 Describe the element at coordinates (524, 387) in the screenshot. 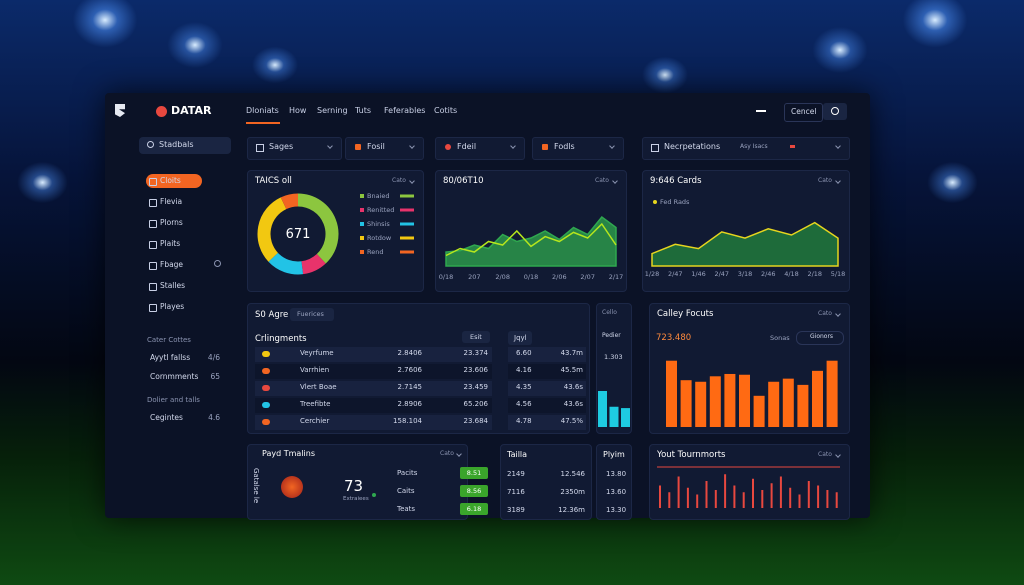

I see `cell: 4.35` at that location.